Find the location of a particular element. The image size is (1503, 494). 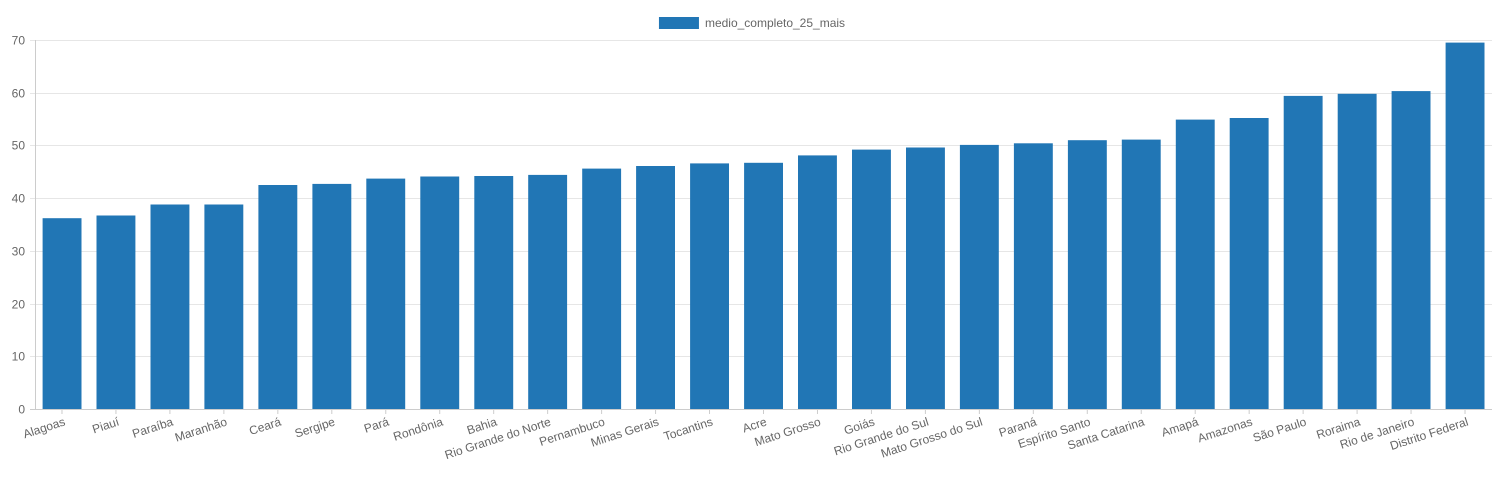

bar-distrito-federal is located at coordinates (1465, 225).